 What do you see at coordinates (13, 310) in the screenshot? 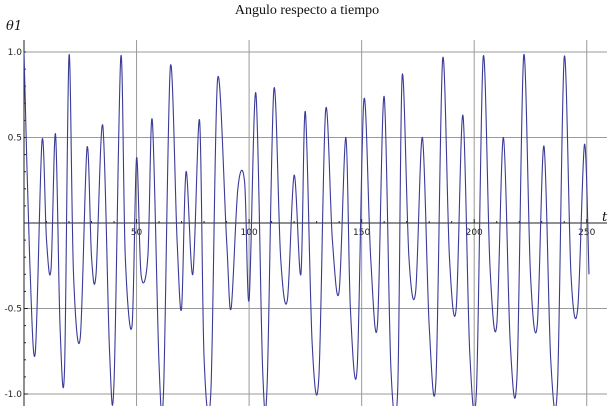
I see `y-tick-label: -0.5` at bounding box center [13, 310].